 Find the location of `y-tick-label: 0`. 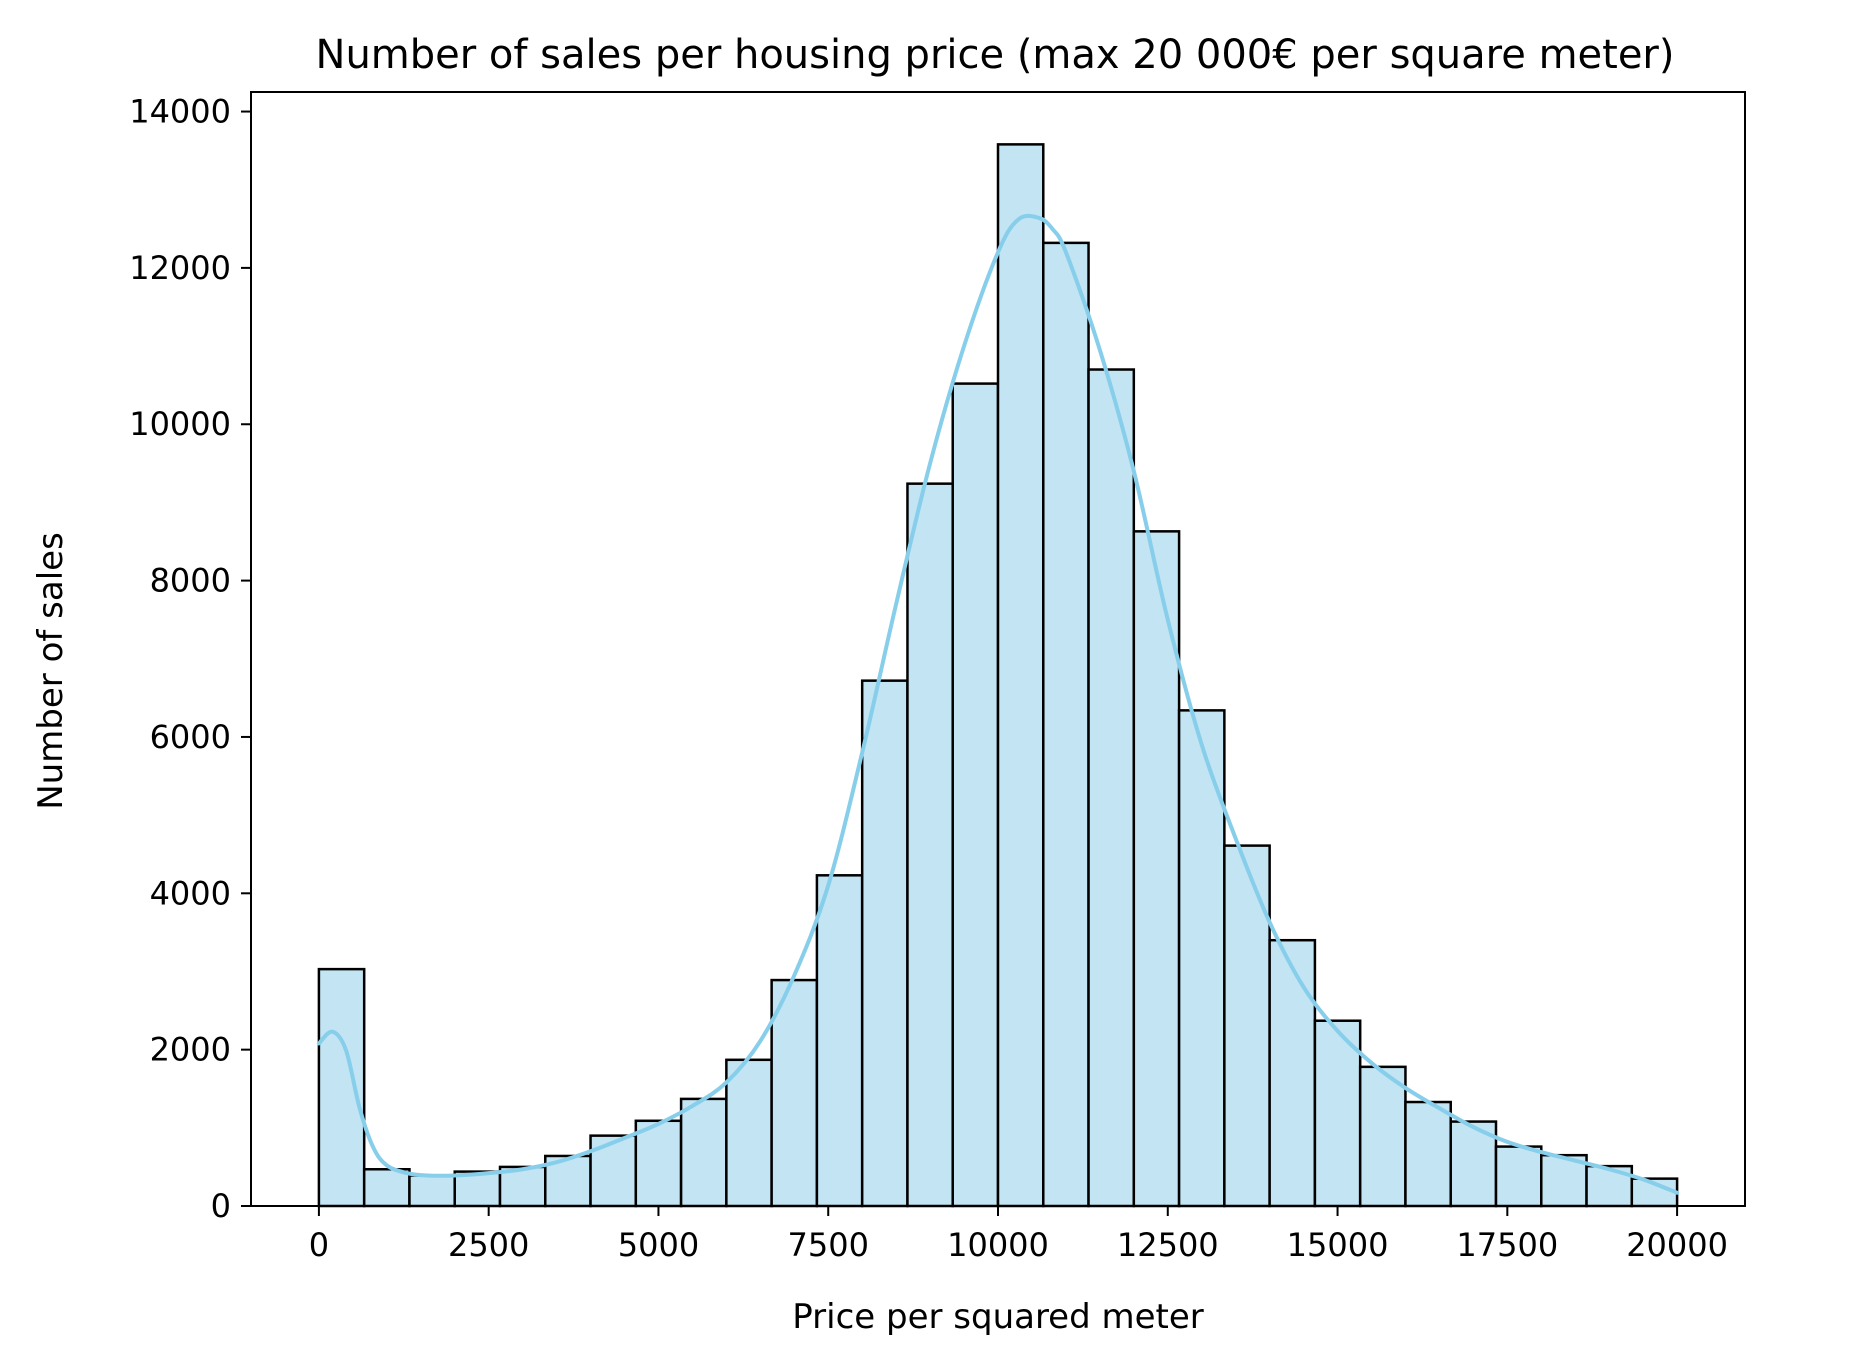

y-tick-label: 0 is located at coordinates (221, 1206).